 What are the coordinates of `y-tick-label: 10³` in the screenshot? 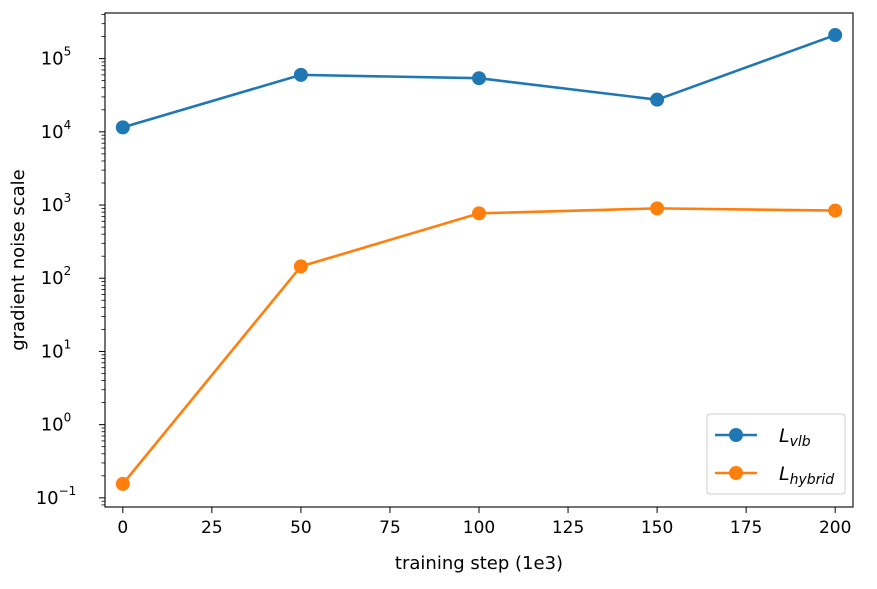 It's located at (56, 203).